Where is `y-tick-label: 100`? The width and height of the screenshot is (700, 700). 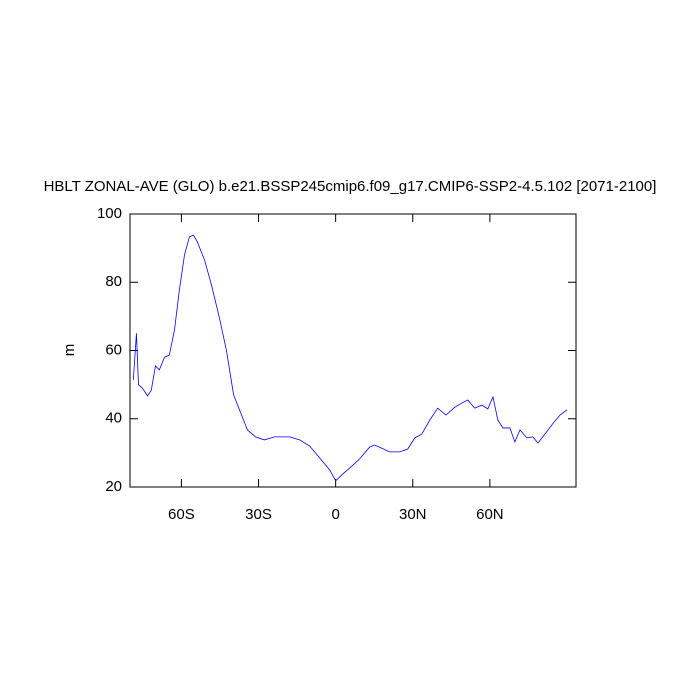
y-tick-label: 100 is located at coordinates (109, 213).